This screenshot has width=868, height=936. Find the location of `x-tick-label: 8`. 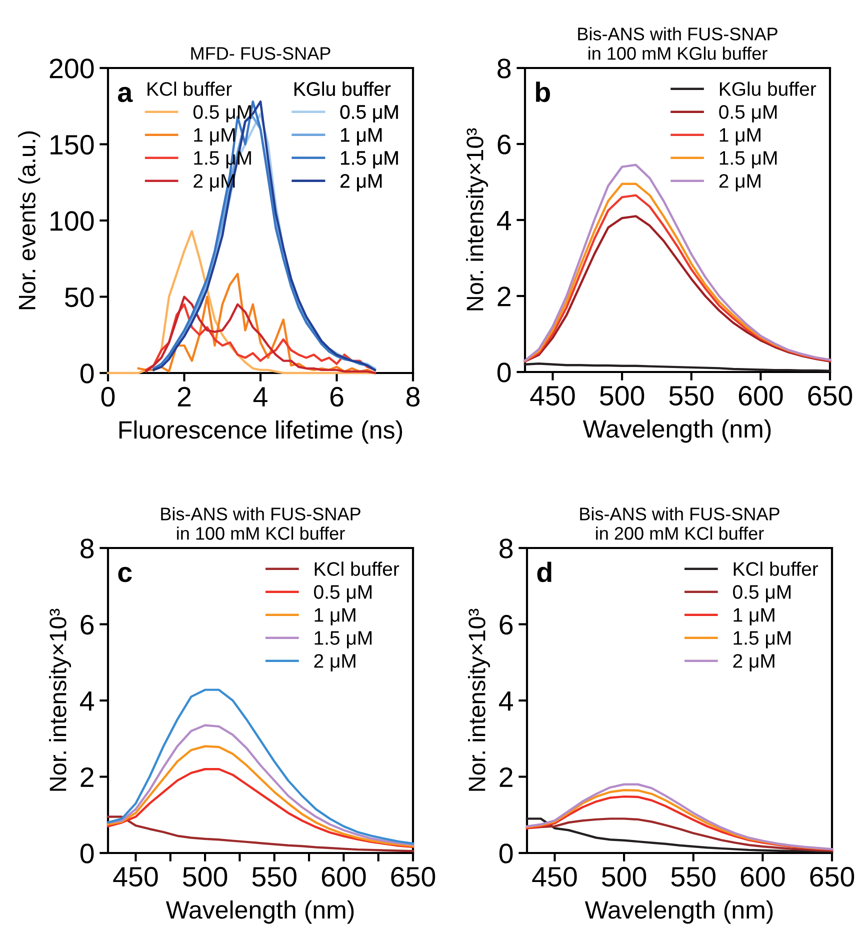

x-tick-label: 8 is located at coordinates (413, 396).